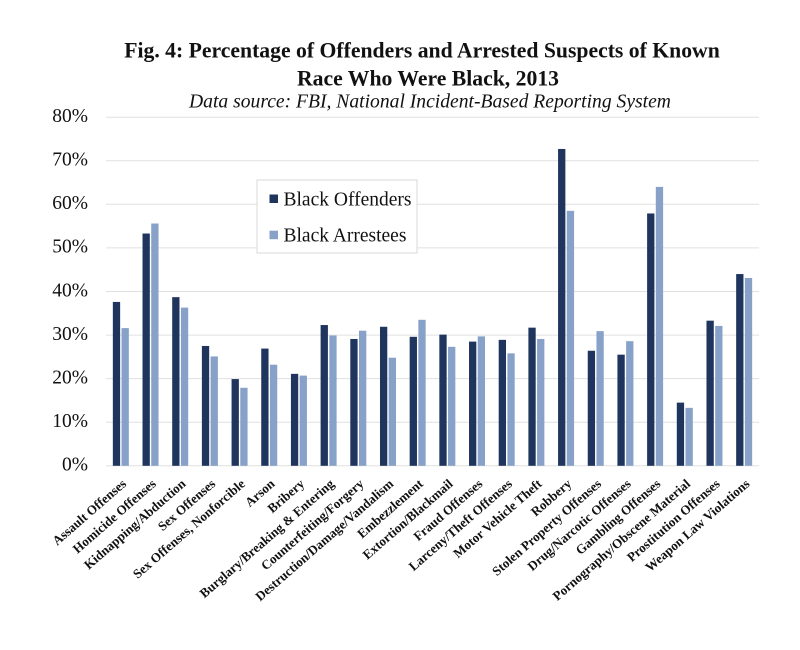 The width and height of the screenshot is (800, 650). What do you see at coordinates (428, 79) in the screenshot?
I see `svg-text: Race Who Were Black, 2013` at bounding box center [428, 79].